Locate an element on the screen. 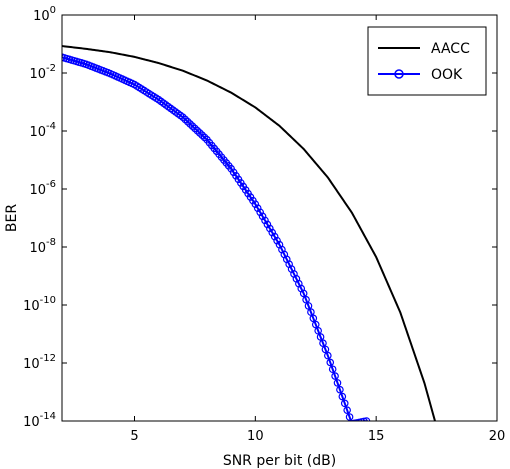  y-tick-label: 10⁻⁸ is located at coordinates (42, 246).